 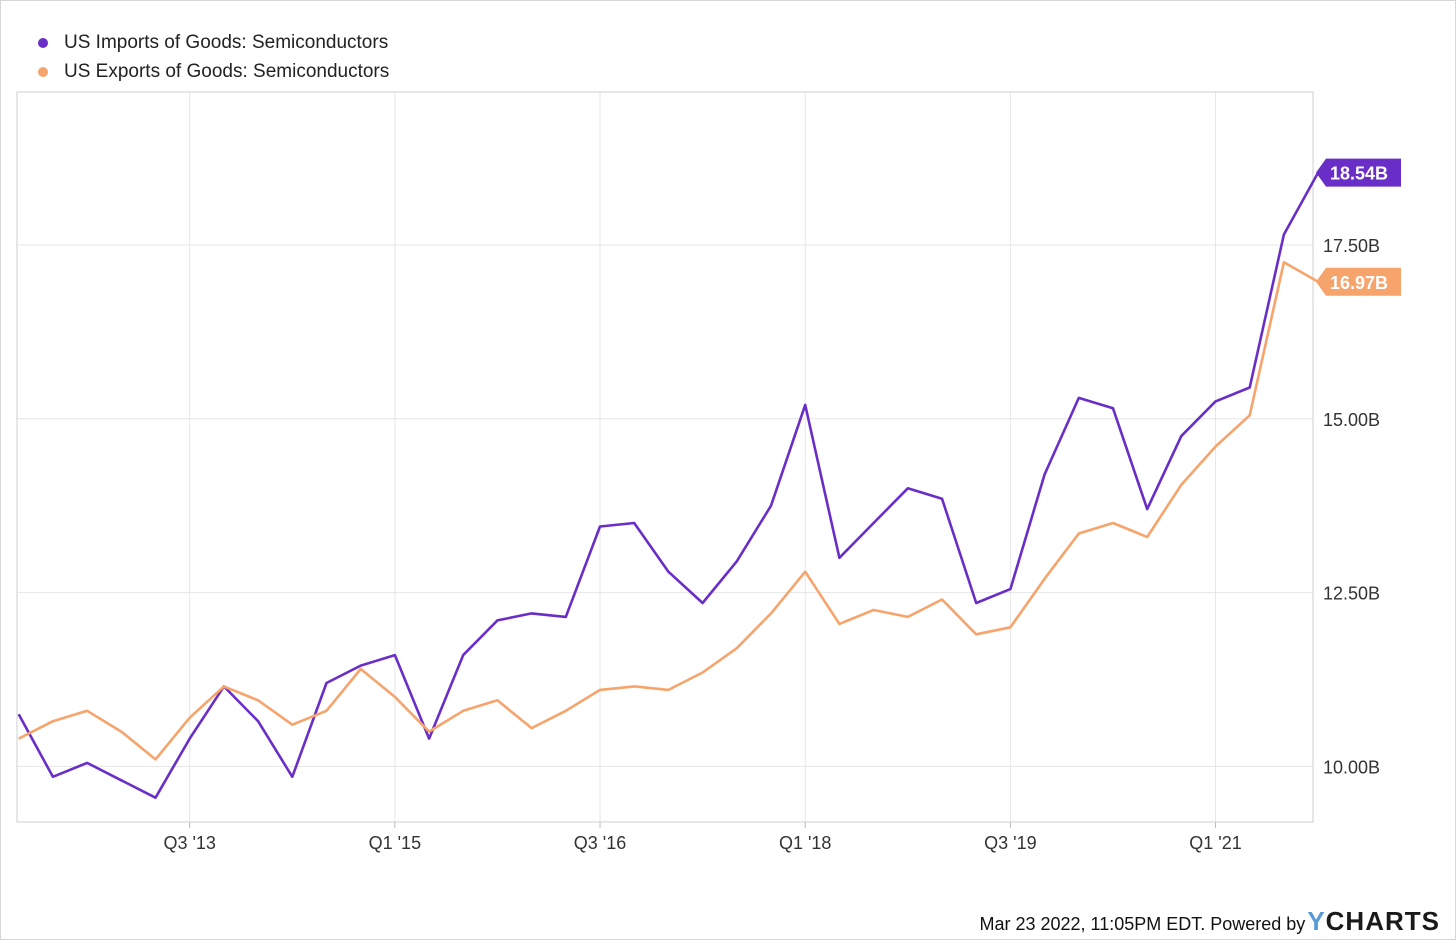 I want to click on legend-item-imports: US Imports of Goods: Semiconductors, so click(x=213, y=42).